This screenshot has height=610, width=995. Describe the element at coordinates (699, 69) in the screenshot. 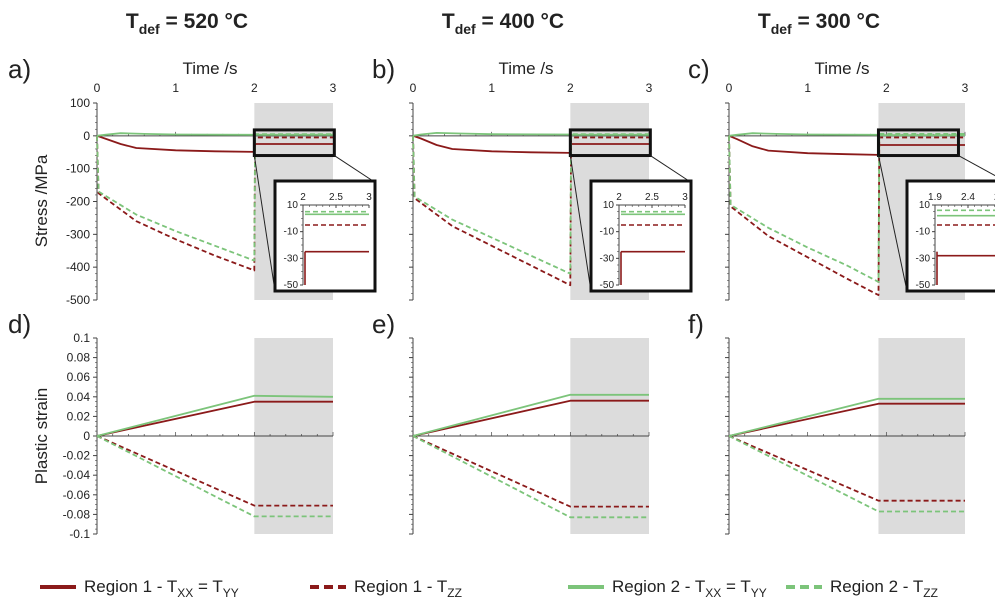

I see `panel-label: c)` at that location.